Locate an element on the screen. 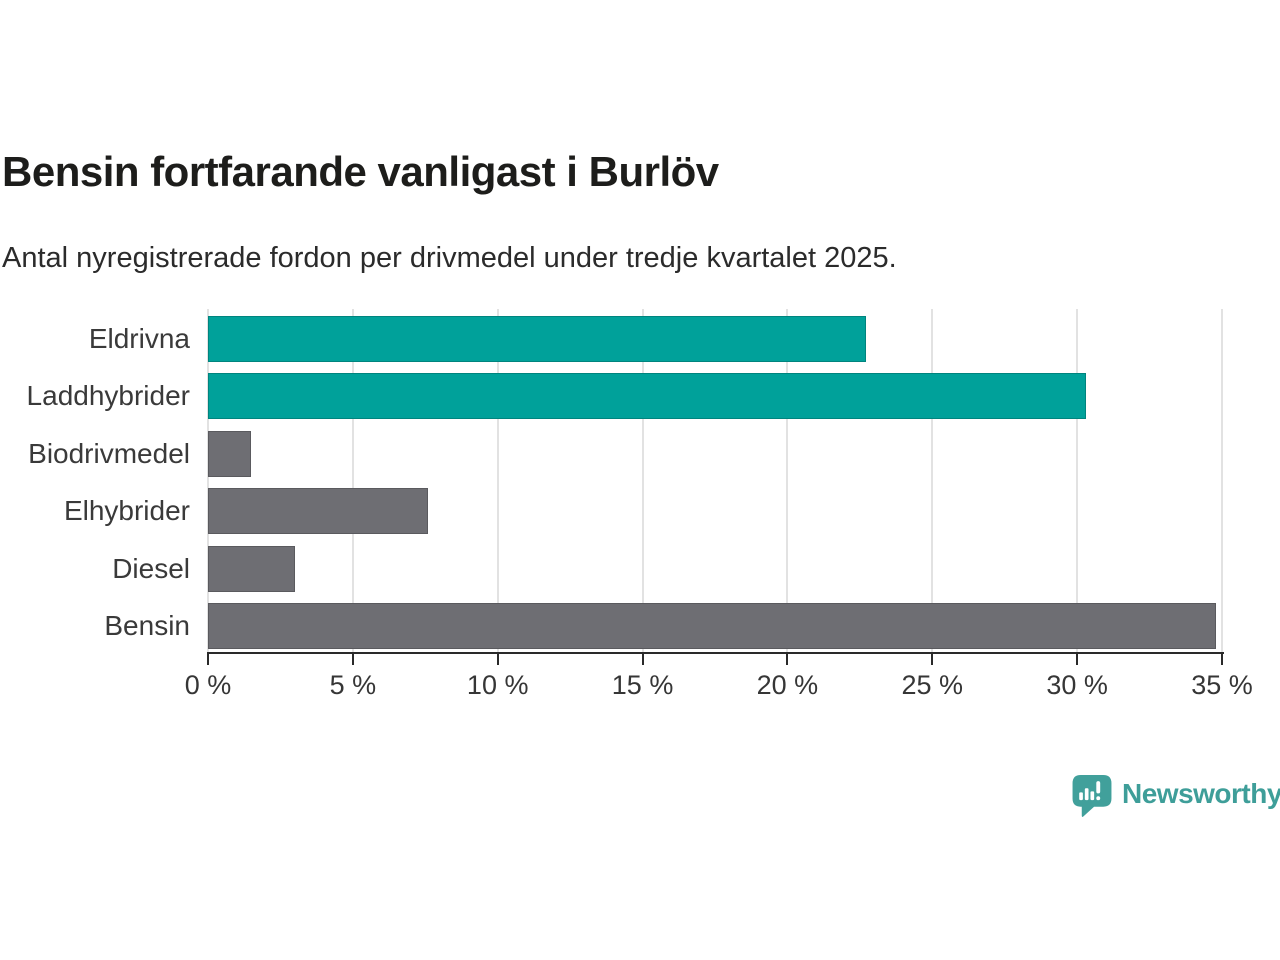 The height and width of the screenshot is (960, 1280). category-label: Diesel is located at coordinates (151, 568).